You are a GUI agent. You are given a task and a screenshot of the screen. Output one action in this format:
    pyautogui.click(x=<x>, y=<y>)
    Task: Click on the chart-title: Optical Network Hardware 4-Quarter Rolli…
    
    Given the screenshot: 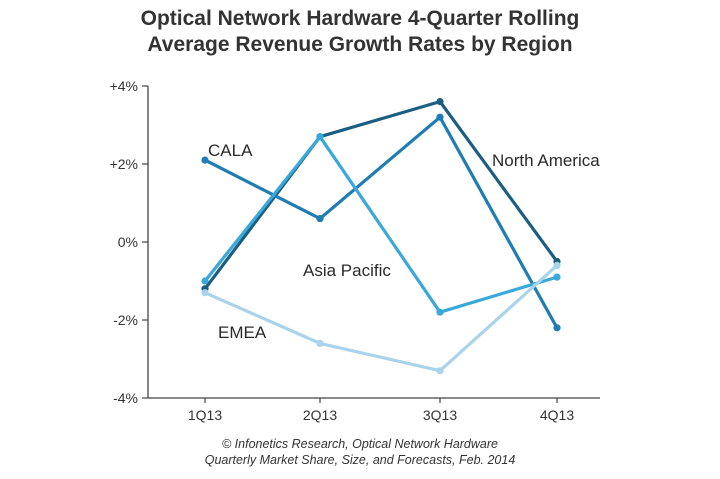 What is the action you would take?
    pyautogui.click(x=360, y=32)
    